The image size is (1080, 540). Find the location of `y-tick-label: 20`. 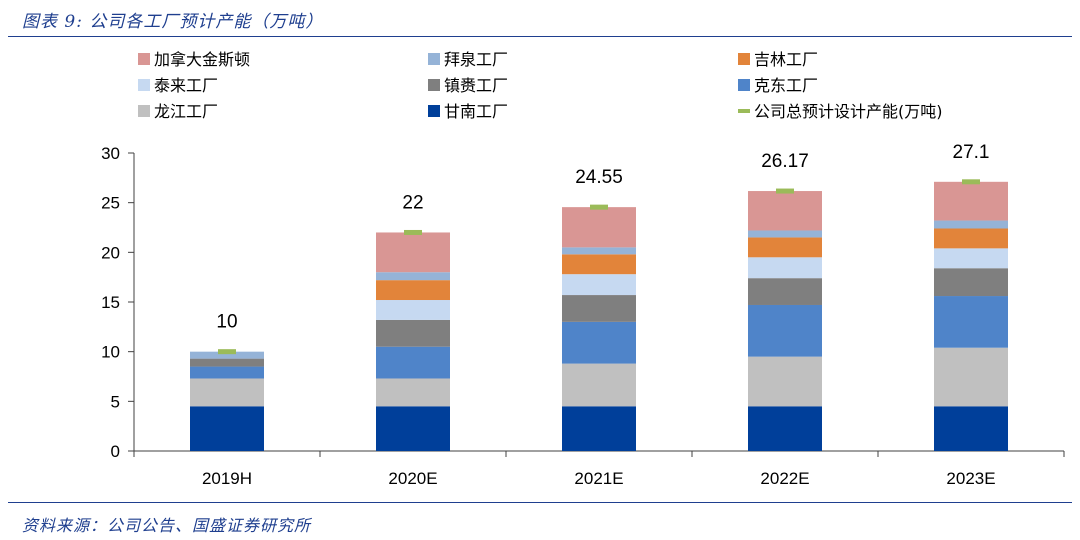

y-tick-label: 20 is located at coordinates (110, 252).